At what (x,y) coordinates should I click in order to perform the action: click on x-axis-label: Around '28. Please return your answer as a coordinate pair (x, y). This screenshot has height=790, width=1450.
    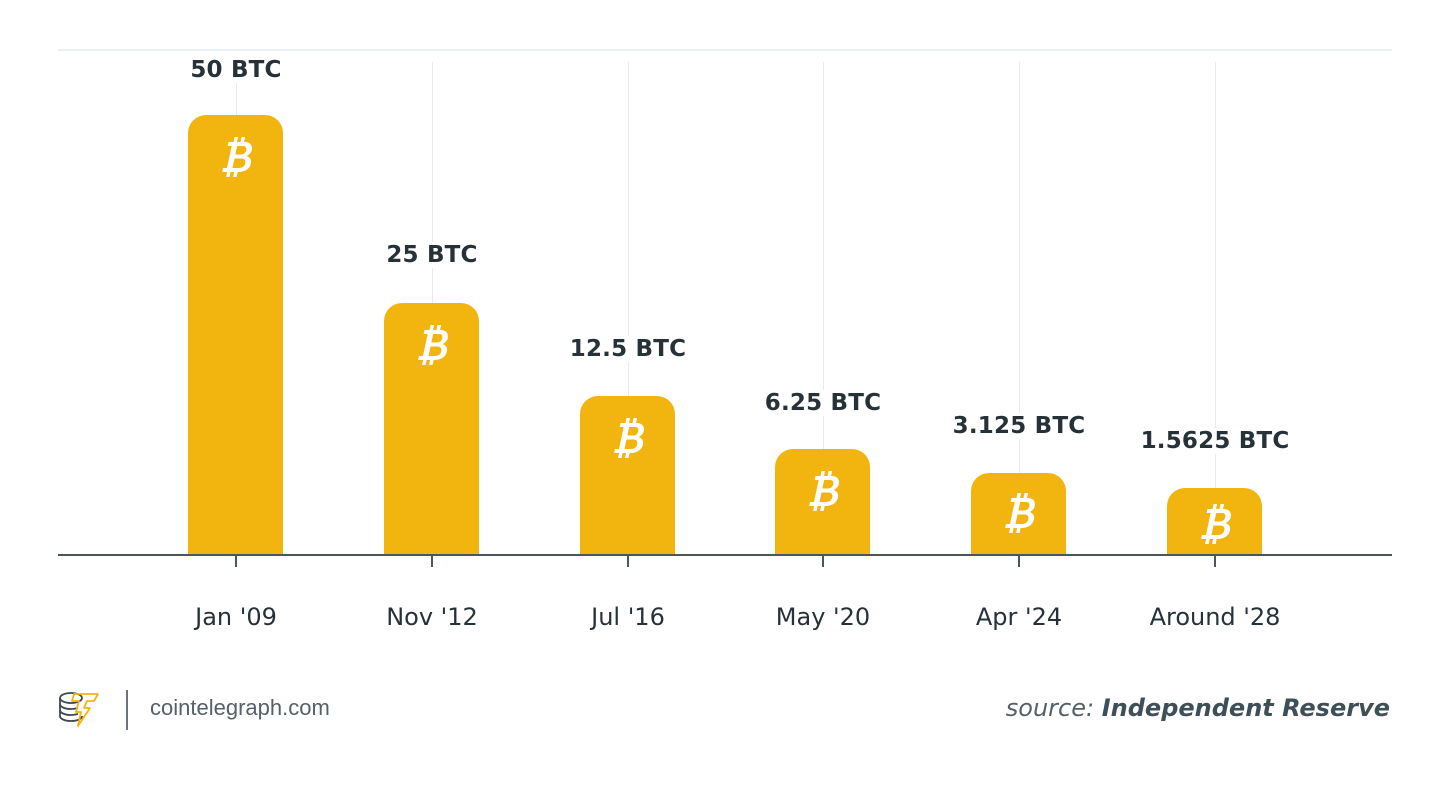
    Looking at the image, I should click on (1215, 617).